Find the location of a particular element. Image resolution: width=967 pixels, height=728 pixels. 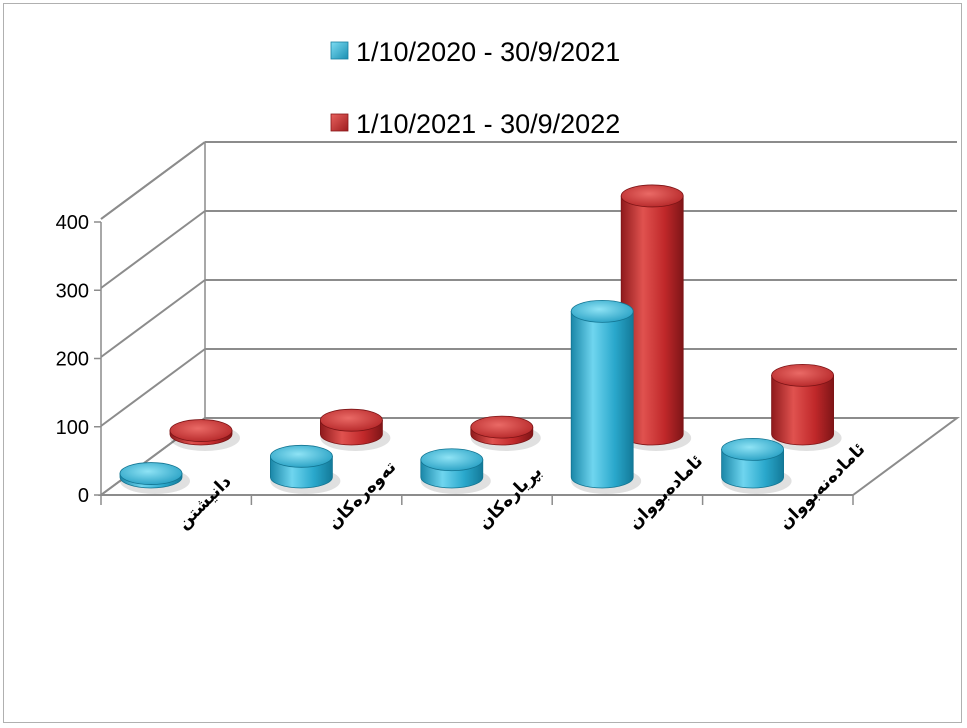

legend-item-series-1: 1/10/2020 - 30/9/2021 is located at coordinates (475, 52).